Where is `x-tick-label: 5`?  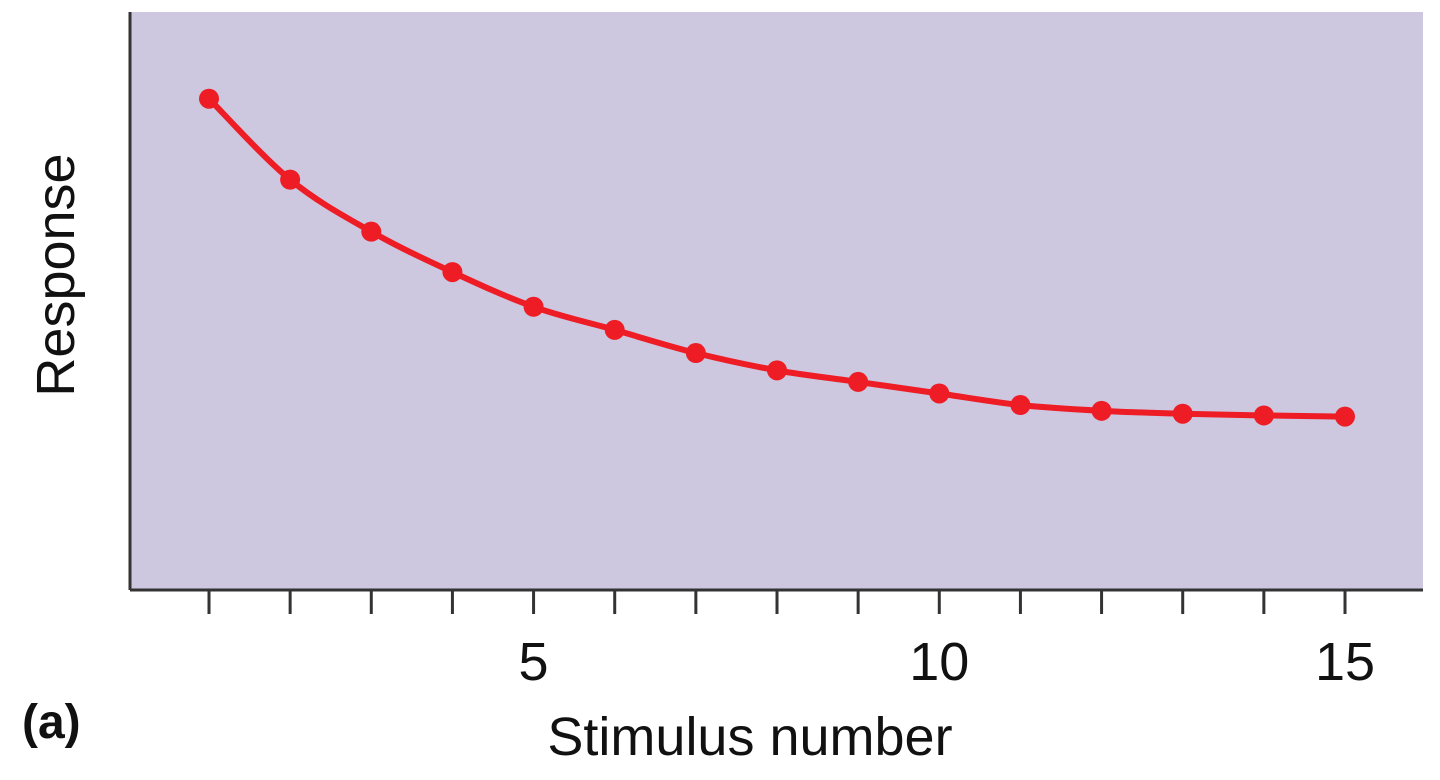
x-tick-label: 5 is located at coordinates (534, 662).